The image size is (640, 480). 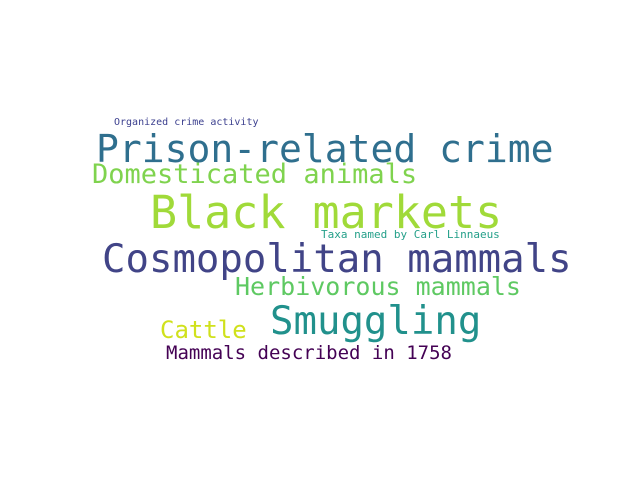 I want to click on word-black-markets: Black markets, so click(x=326, y=212).